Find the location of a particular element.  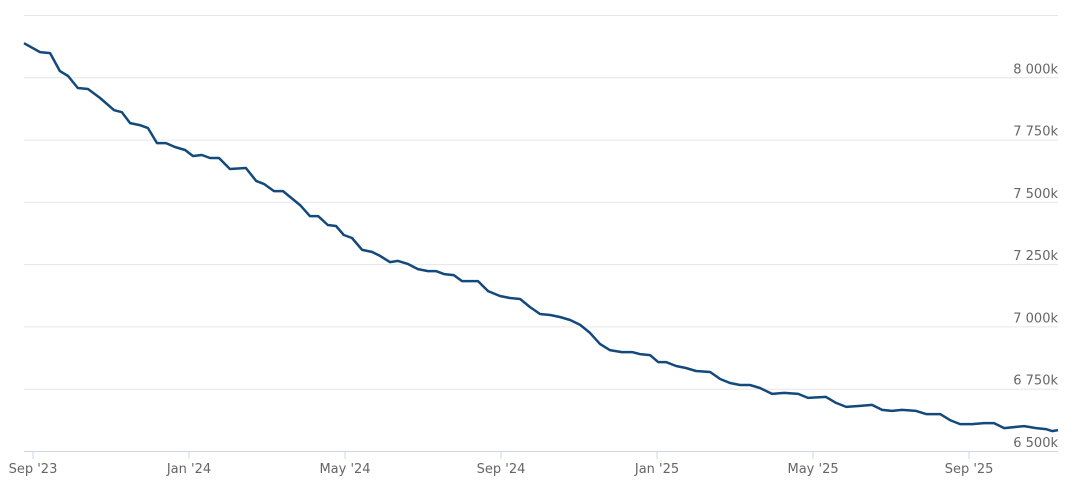

y-tick-label: 8 000k is located at coordinates (1035, 69).